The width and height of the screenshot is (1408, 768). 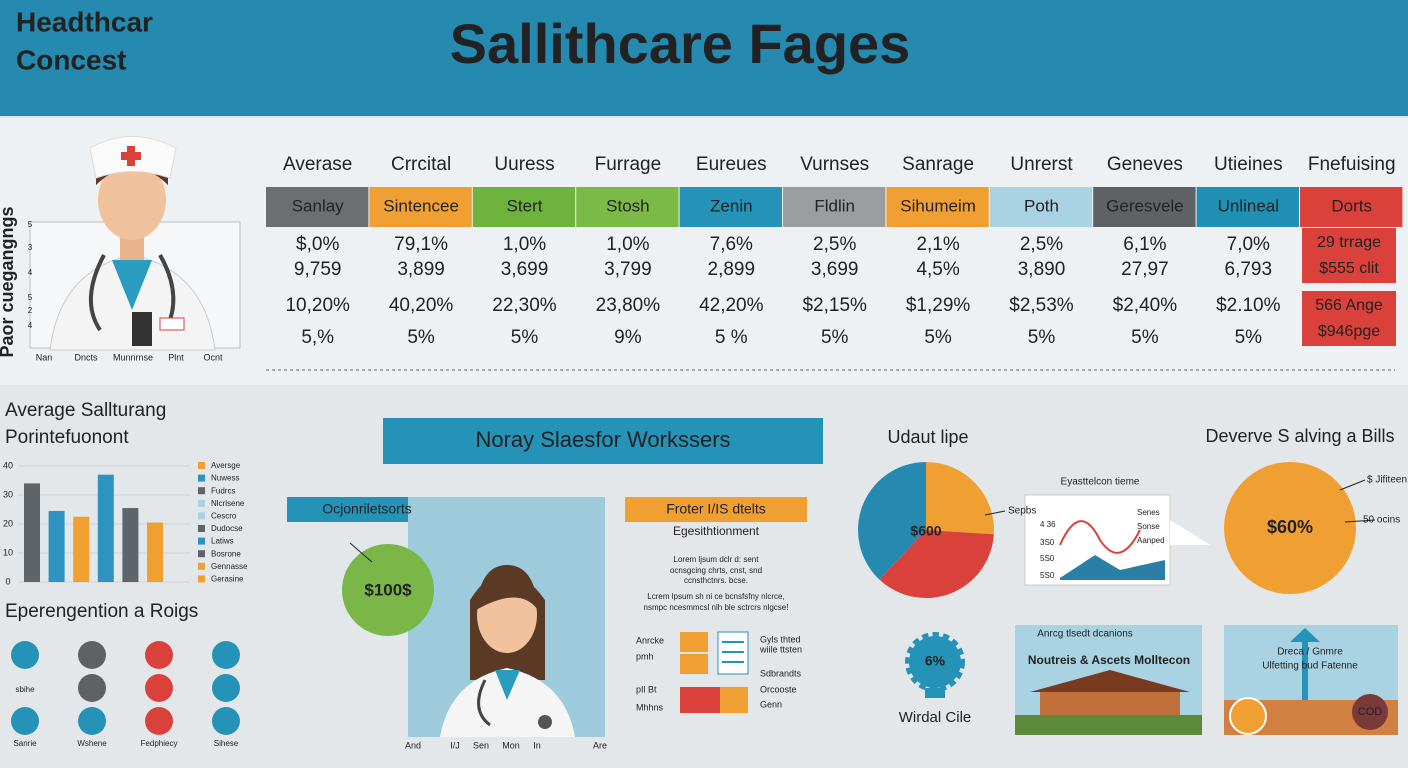 What do you see at coordinates (388, 589) in the screenshot?
I see `amount: $100$` at bounding box center [388, 589].